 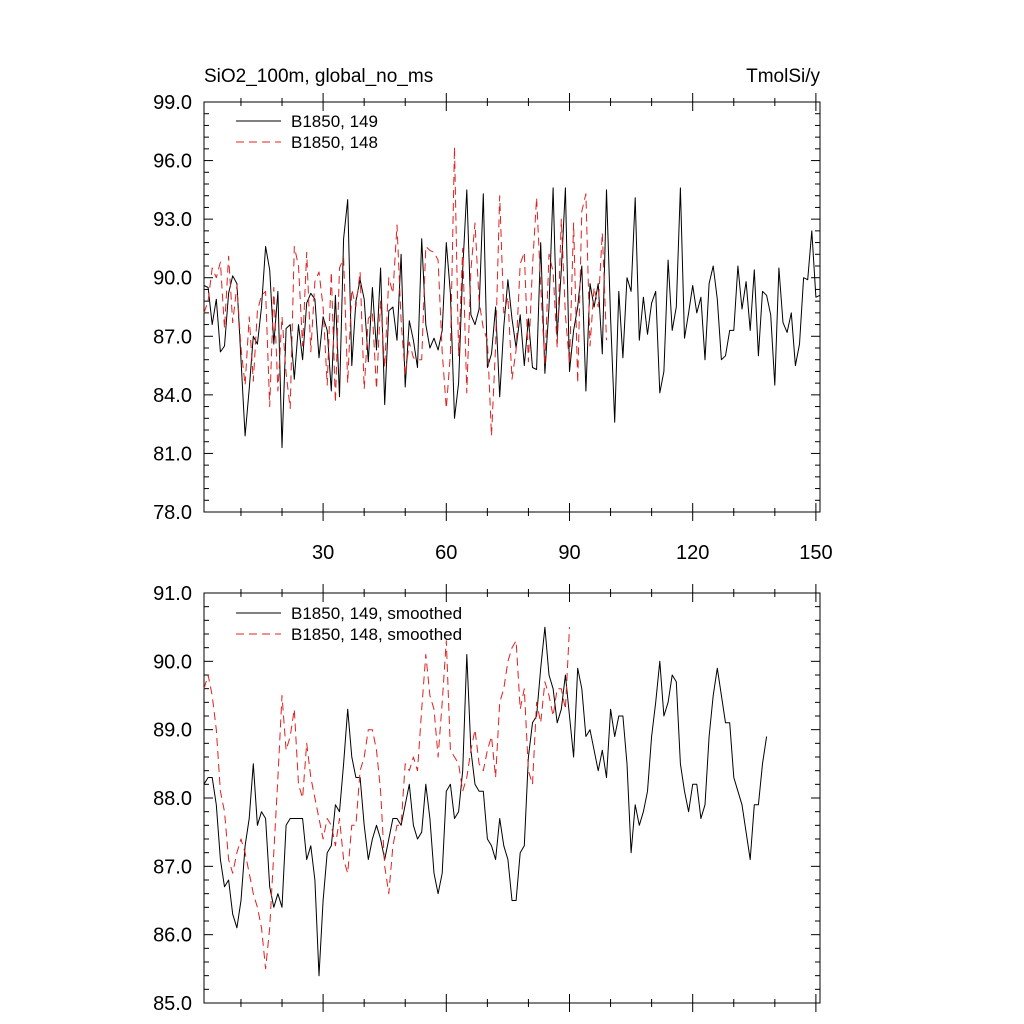 What do you see at coordinates (569, 553) in the screenshot?
I see `x-tick-label: 90` at bounding box center [569, 553].